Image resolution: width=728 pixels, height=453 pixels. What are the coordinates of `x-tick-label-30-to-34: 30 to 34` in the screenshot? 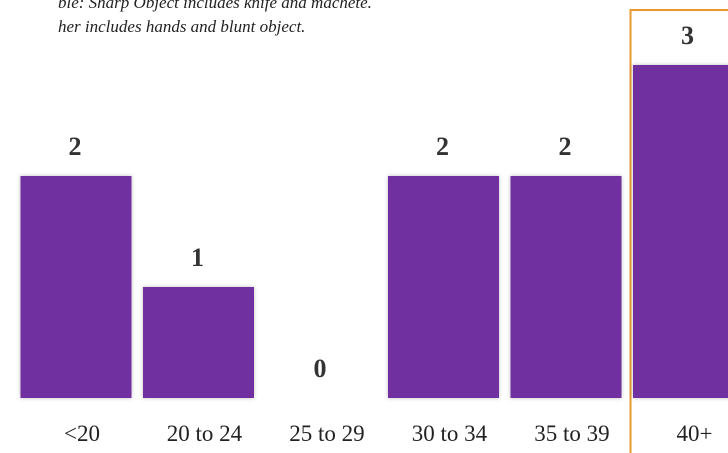 It's located at (450, 433).